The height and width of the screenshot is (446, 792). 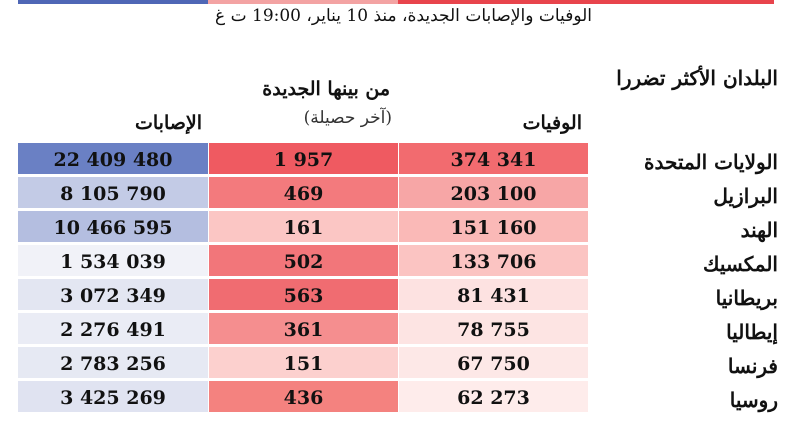 I want to click on table-row: 2 276 491 361 78 755 إيطاليا, so click(x=396, y=330).